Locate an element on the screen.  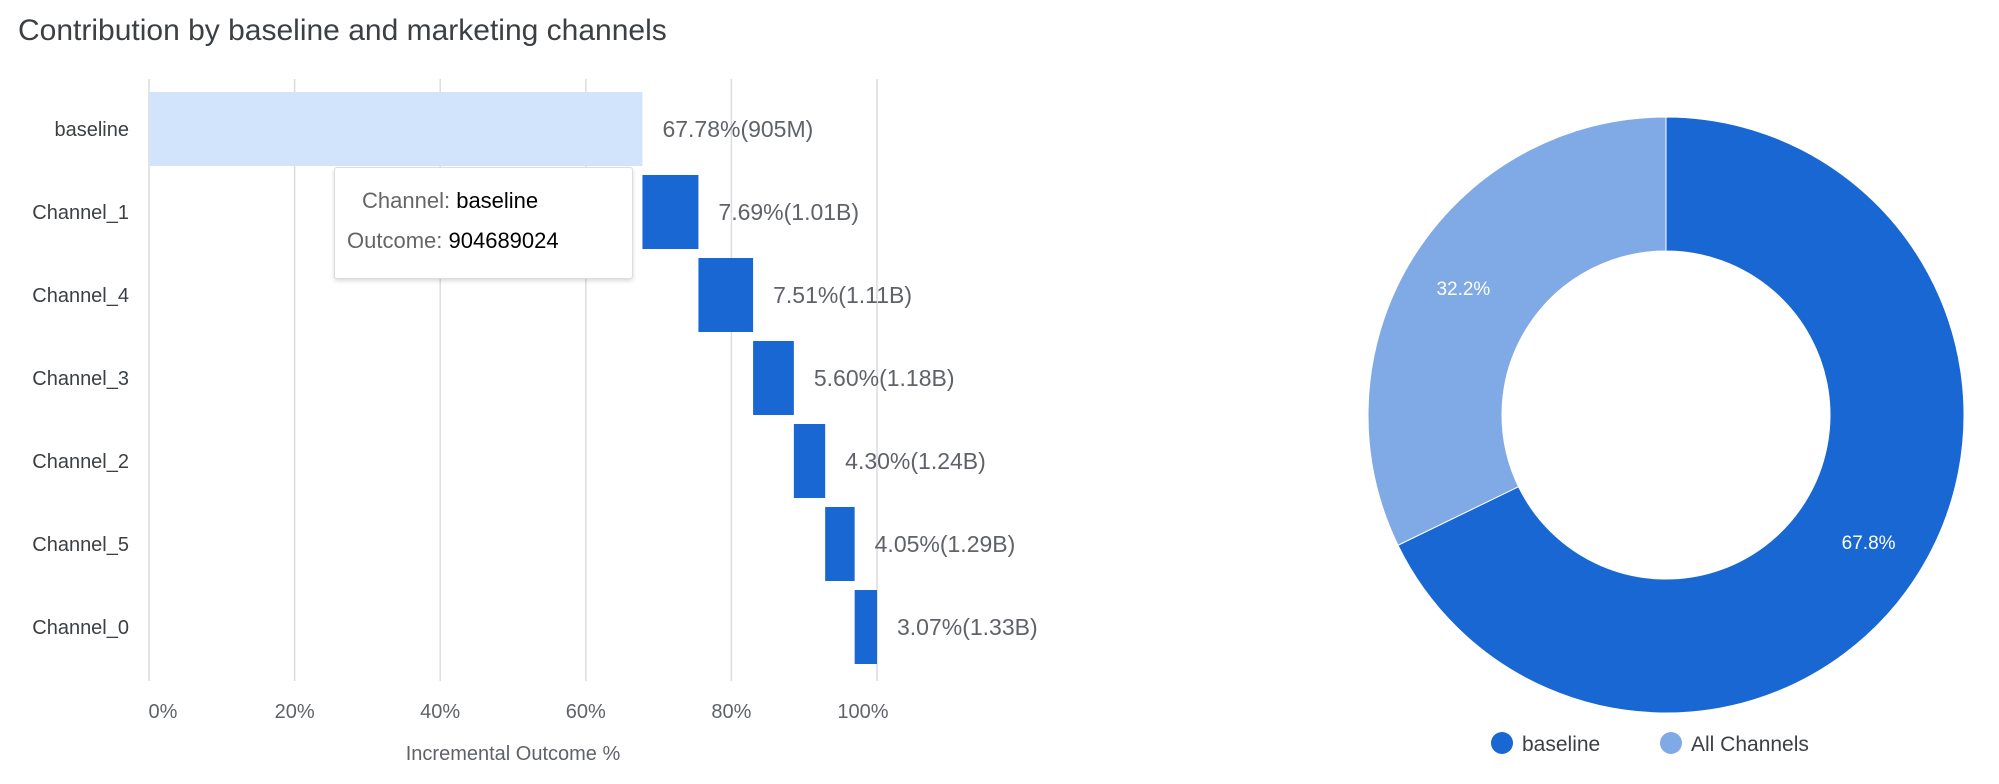
y-tick-label: Channel_3 is located at coordinates (80, 379).